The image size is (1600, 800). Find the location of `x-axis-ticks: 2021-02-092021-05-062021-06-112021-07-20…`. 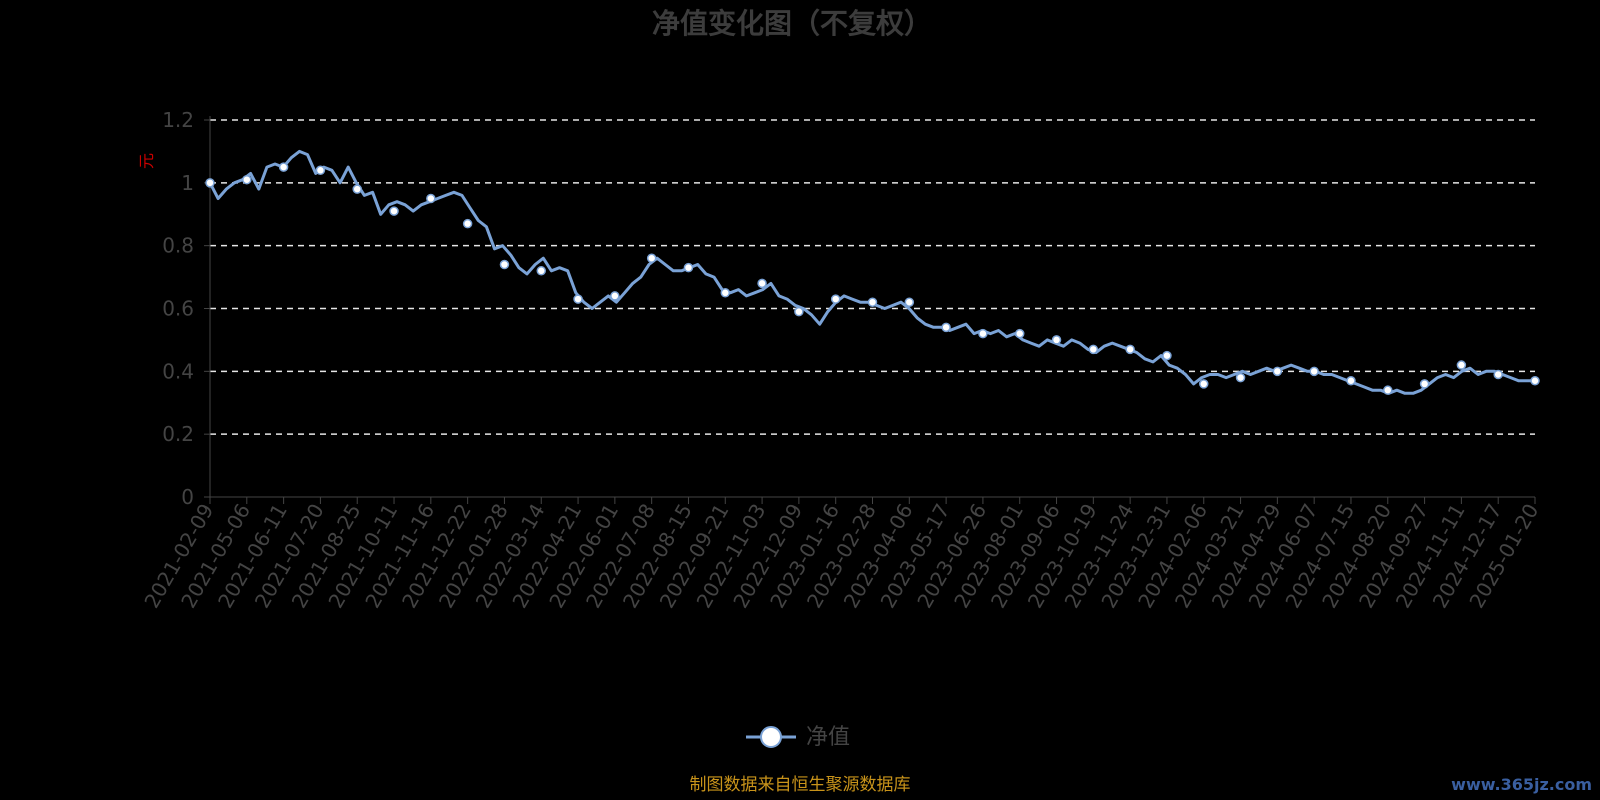

x-axis-ticks: 2021-02-092021-05-062021-06-112021-07-20… is located at coordinates (841, 554).